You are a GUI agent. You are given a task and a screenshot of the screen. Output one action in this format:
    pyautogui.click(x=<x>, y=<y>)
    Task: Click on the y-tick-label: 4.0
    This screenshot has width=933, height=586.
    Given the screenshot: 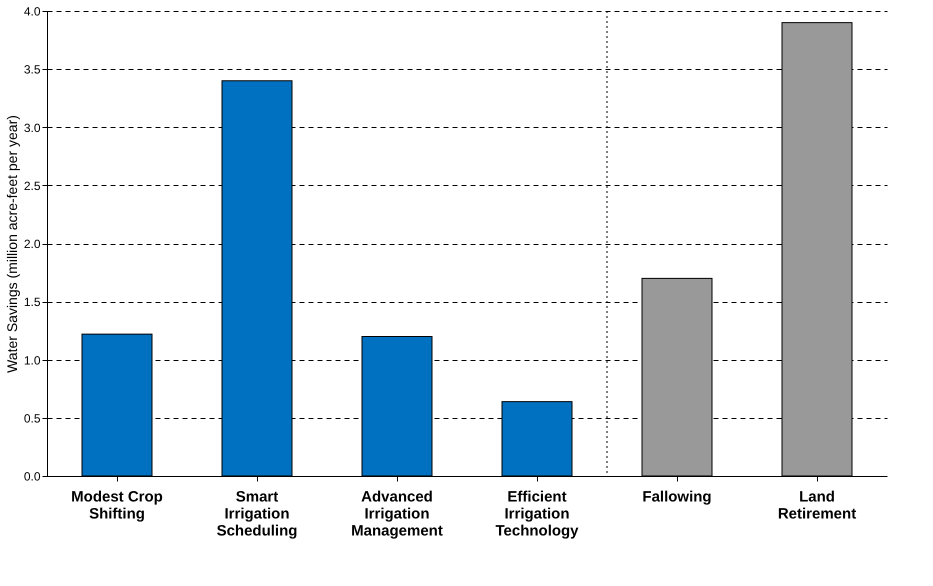 What is the action you would take?
    pyautogui.click(x=32, y=11)
    